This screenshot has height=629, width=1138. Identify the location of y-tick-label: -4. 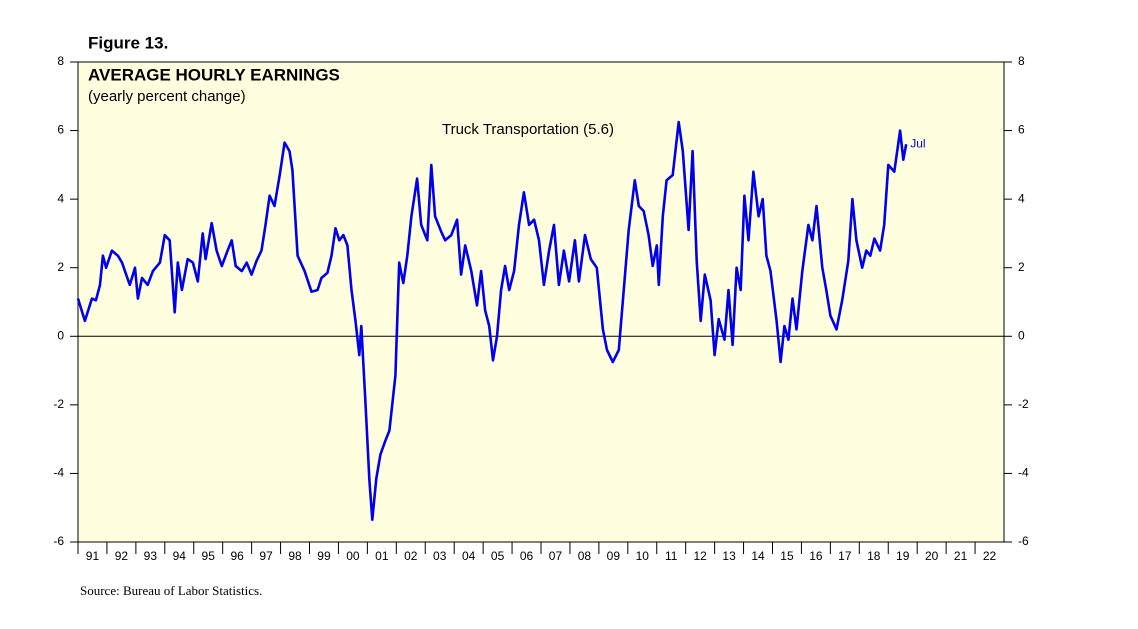
(58, 473).